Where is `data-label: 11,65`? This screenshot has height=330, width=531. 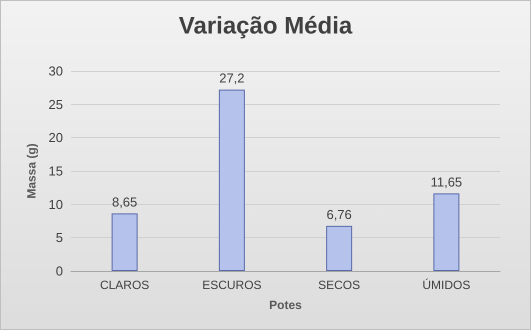 data-label: 11,65 is located at coordinates (446, 182).